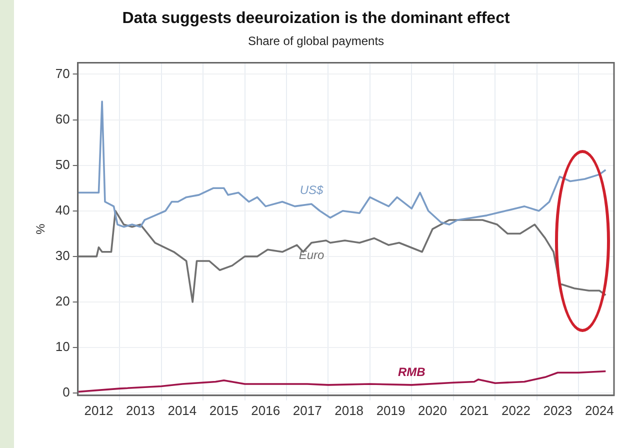  I want to click on x-tick-label: 2021, so click(474, 410).